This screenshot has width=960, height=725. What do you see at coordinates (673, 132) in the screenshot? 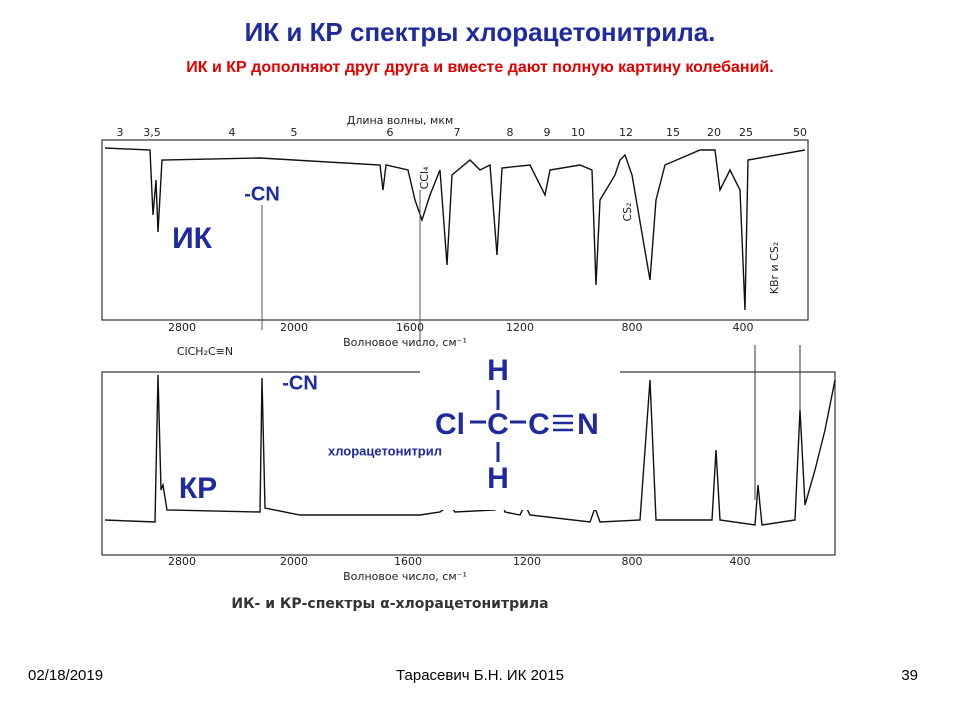
I see `wavelength-tick: 15` at bounding box center [673, 132].